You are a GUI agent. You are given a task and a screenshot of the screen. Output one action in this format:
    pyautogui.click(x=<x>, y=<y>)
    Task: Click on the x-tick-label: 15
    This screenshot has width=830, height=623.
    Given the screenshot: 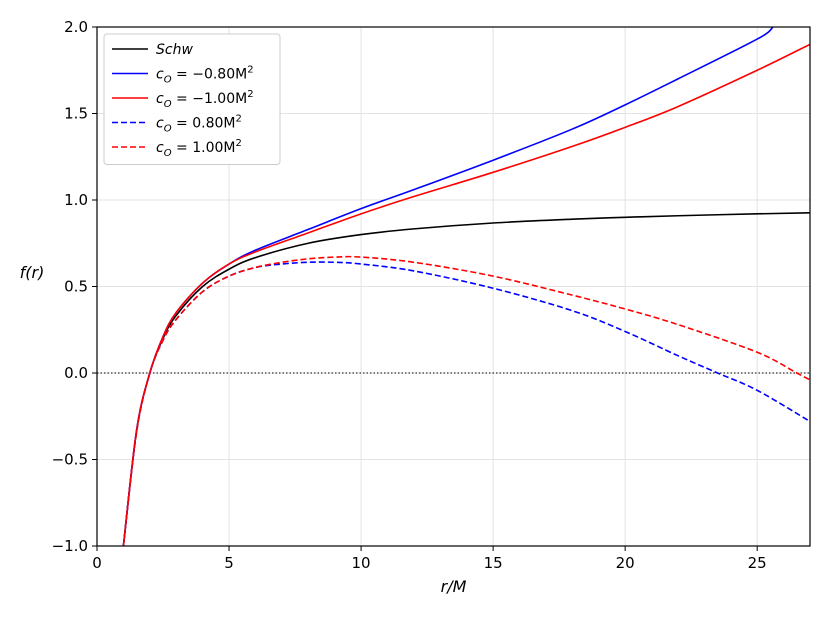 What is the action you would take?
    pyautogui.click(x=493, y=563)
    